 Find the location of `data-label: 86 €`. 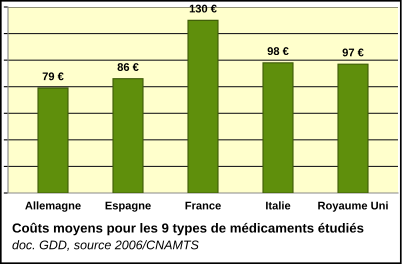

data-label: 86 € is located at coordinates (128, 67).